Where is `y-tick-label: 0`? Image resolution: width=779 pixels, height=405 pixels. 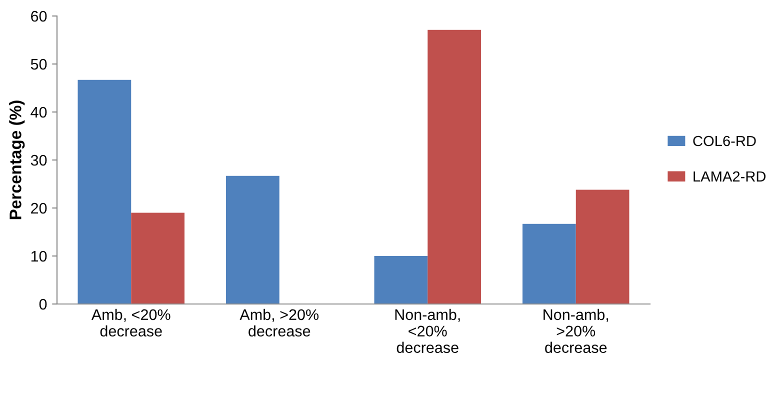
y-tick-label: 0 is located at coordinates (43, 304).